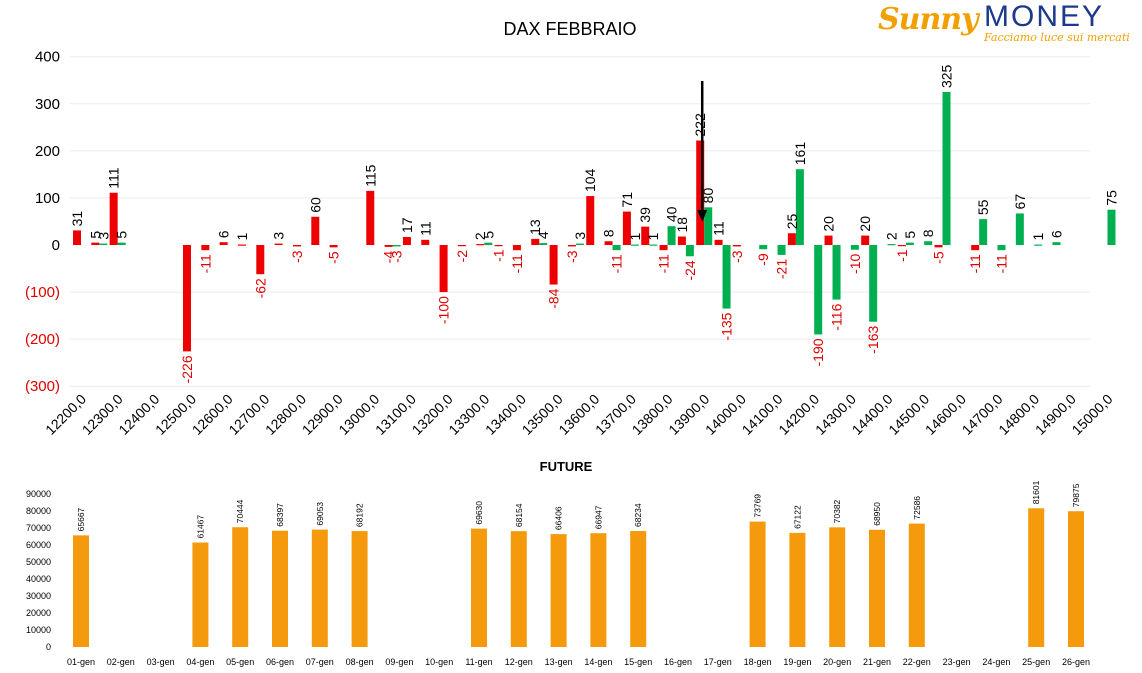 This screenshot has height=673, width=1142. Describe the element at coordinates (77, 219) in the screenshot. I see `dax-data-label: 31` at that location.